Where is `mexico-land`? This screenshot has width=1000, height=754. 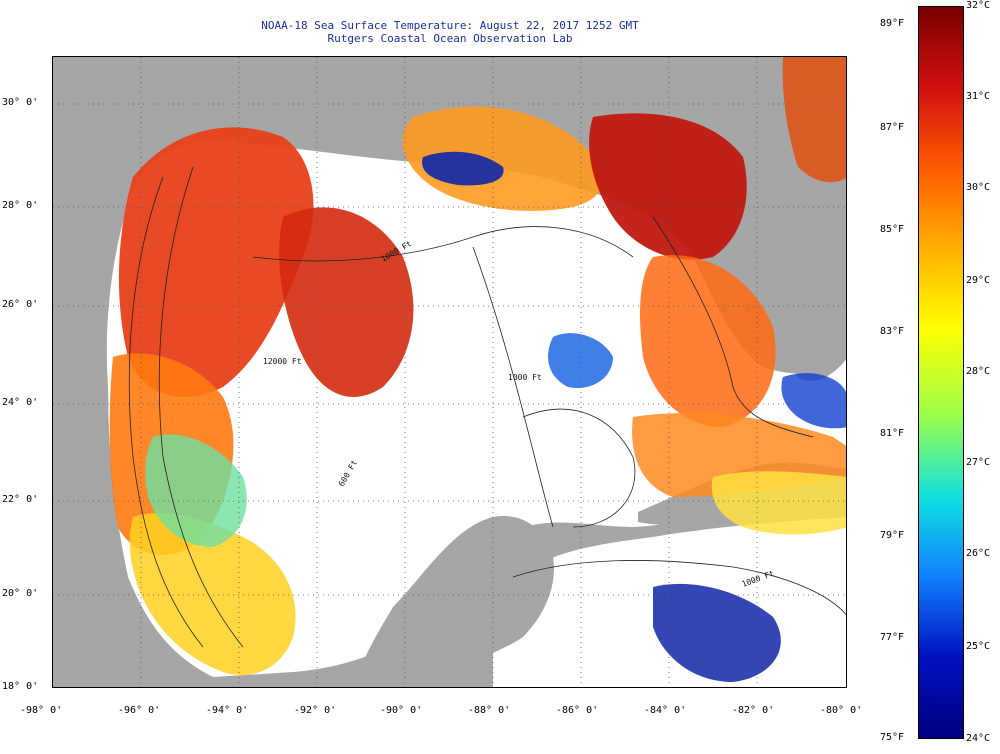 mexico-land is located at coordinates (137, 437).